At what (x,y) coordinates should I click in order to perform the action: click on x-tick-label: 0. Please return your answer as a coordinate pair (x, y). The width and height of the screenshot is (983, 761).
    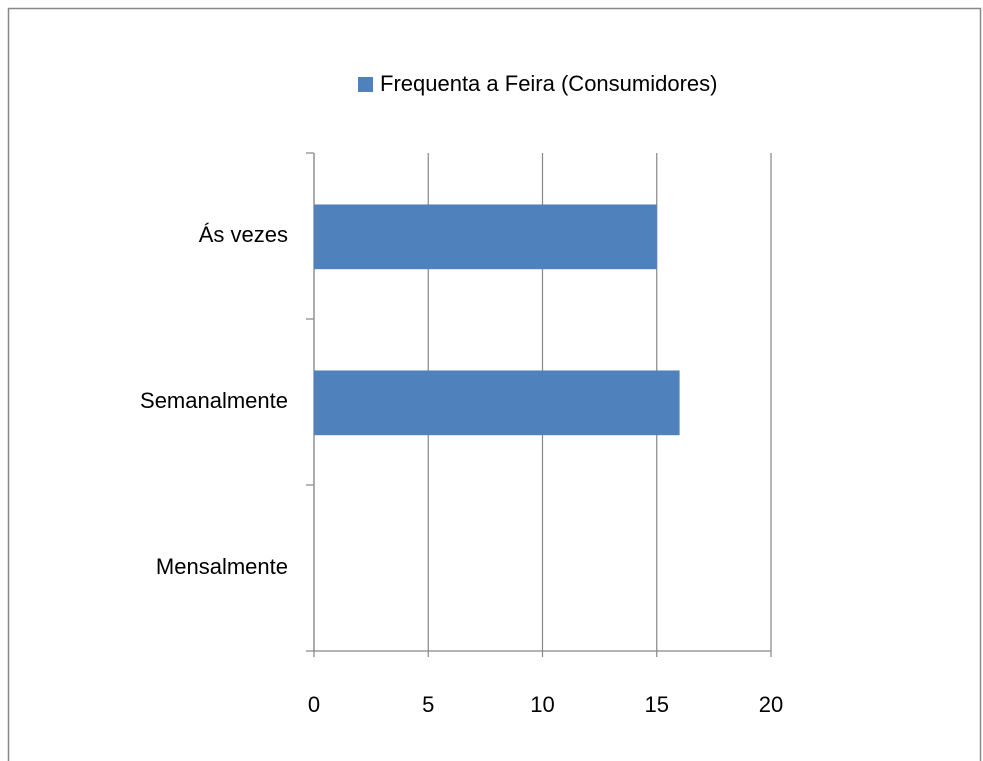
    Looking at the image, I should click on (314, 704).